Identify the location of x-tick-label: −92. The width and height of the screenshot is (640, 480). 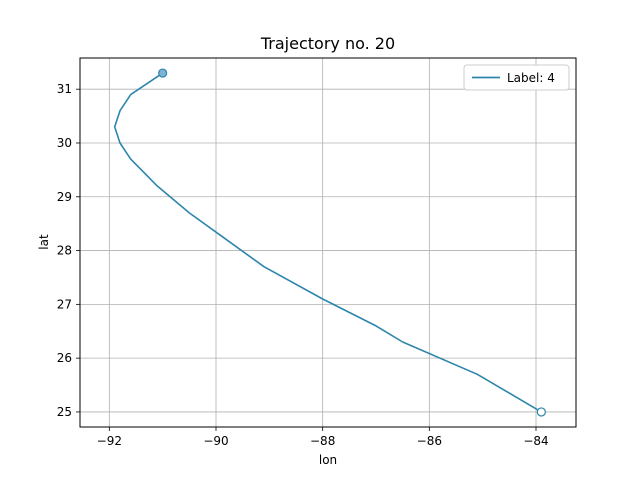
(109, 441).